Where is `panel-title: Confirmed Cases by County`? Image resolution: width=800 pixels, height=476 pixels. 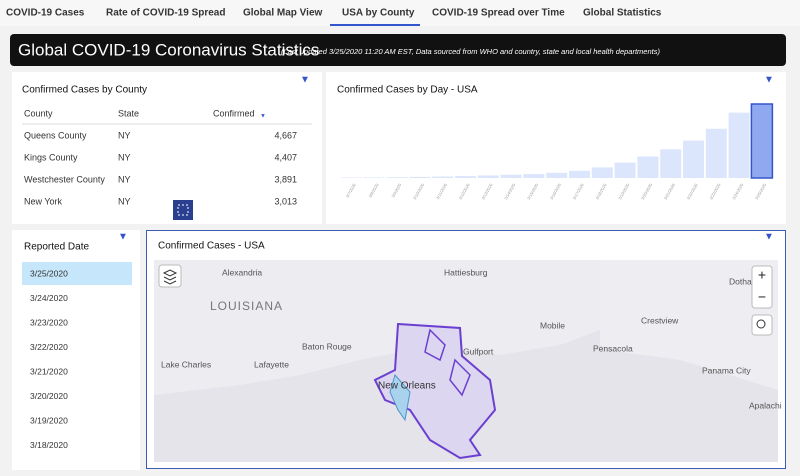 panel-title: Confirmed Cases by County is located at coordinates (84, 90).